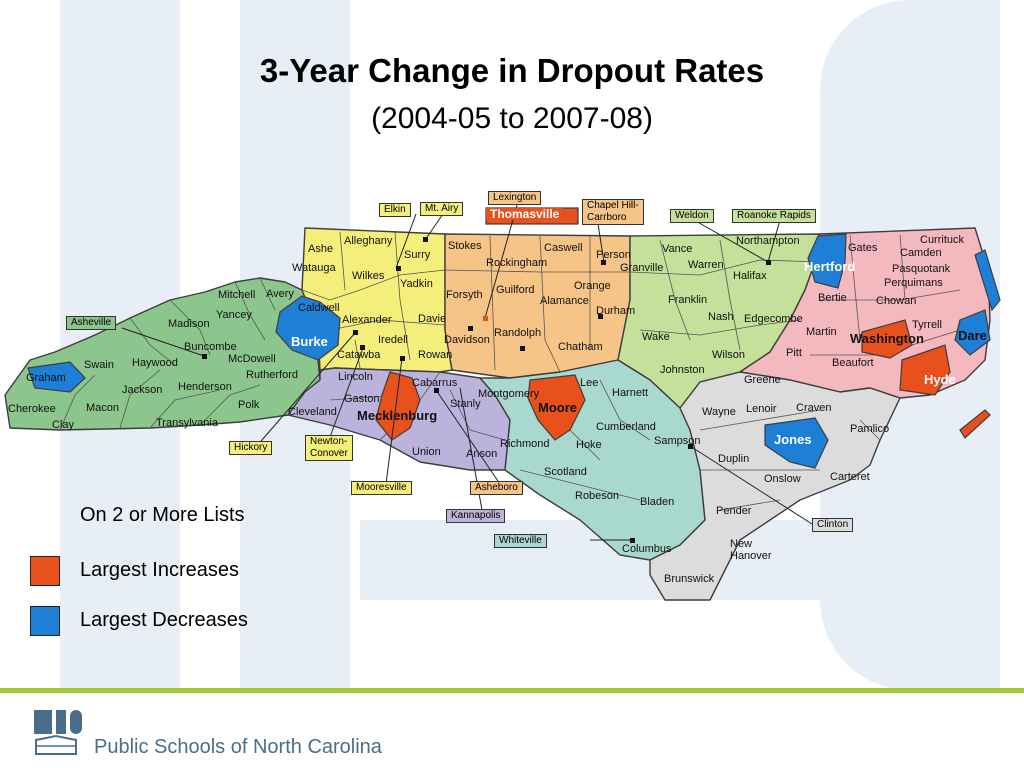 Image resolution: width=1024 pixels, height=768 pixels. Describe the element at coordinates (367, 320) in the screenshot. I see `label-alexander: Alexander` at that location.